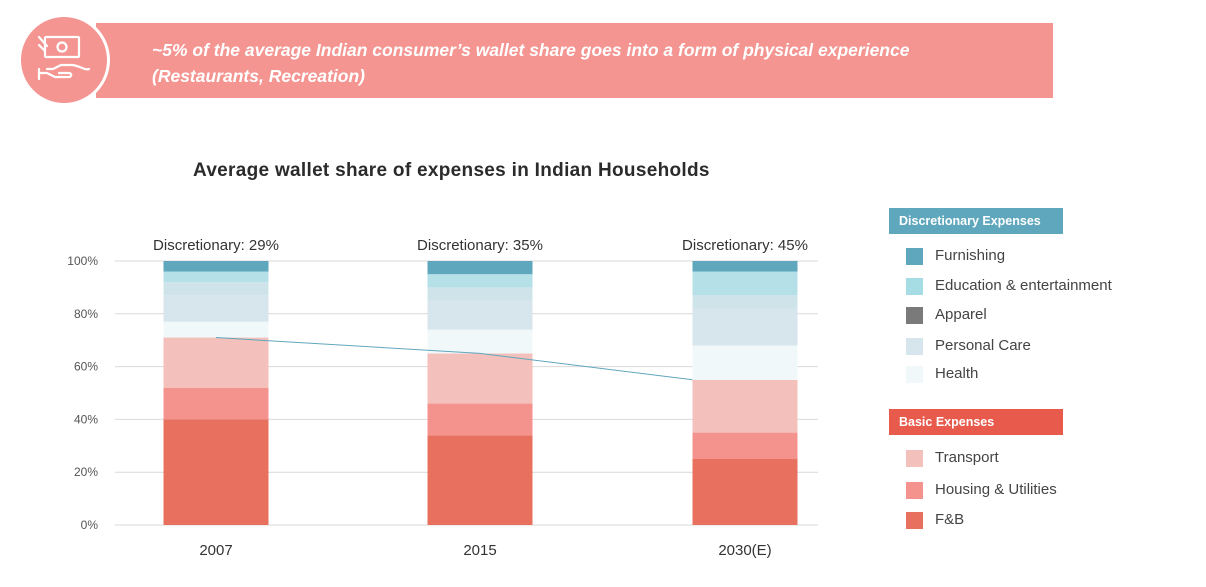 Image resolution: width=1206 pixels, height=587 pixels. I want to click on connector-line, so click(454, 359).